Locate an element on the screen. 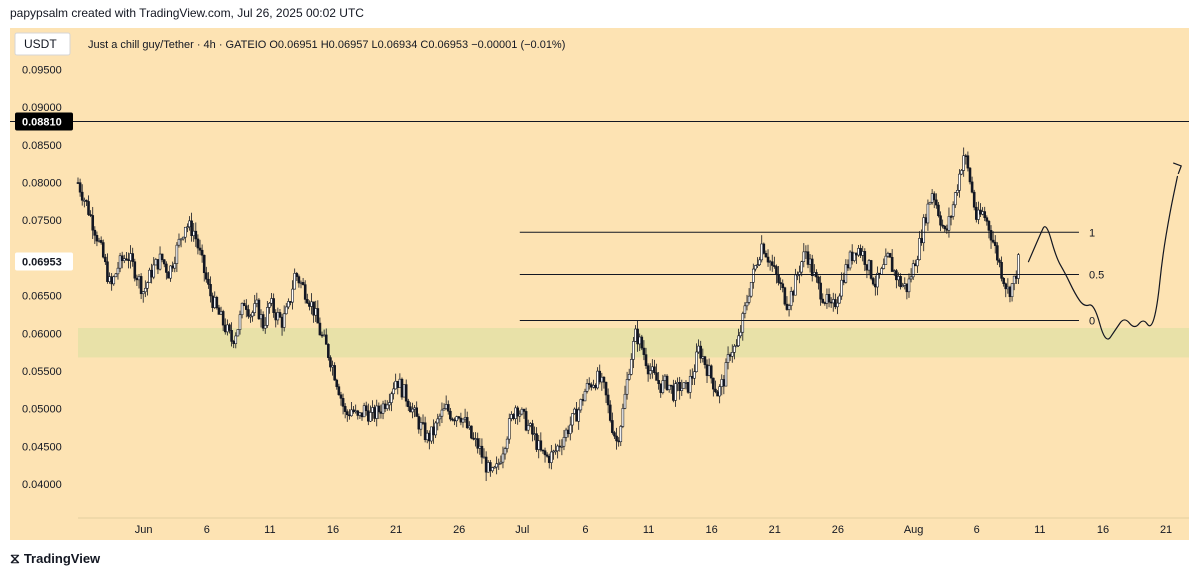 The width and height of the screenshot is (1199, 576). currency-badge is located at coordinates (42, 44).